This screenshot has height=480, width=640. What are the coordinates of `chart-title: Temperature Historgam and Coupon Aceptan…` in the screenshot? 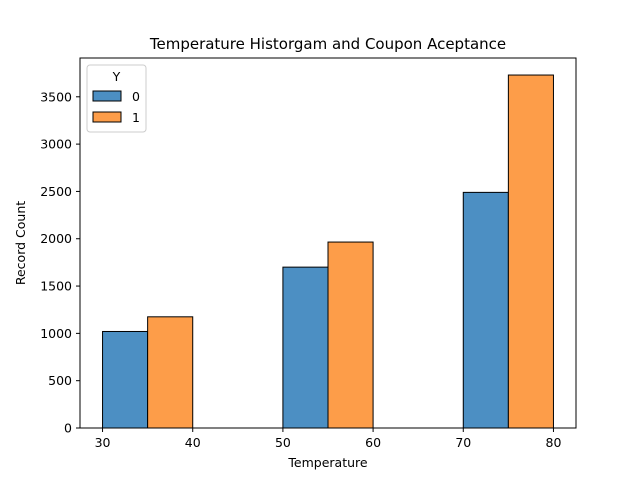 It's located at (327, 44).